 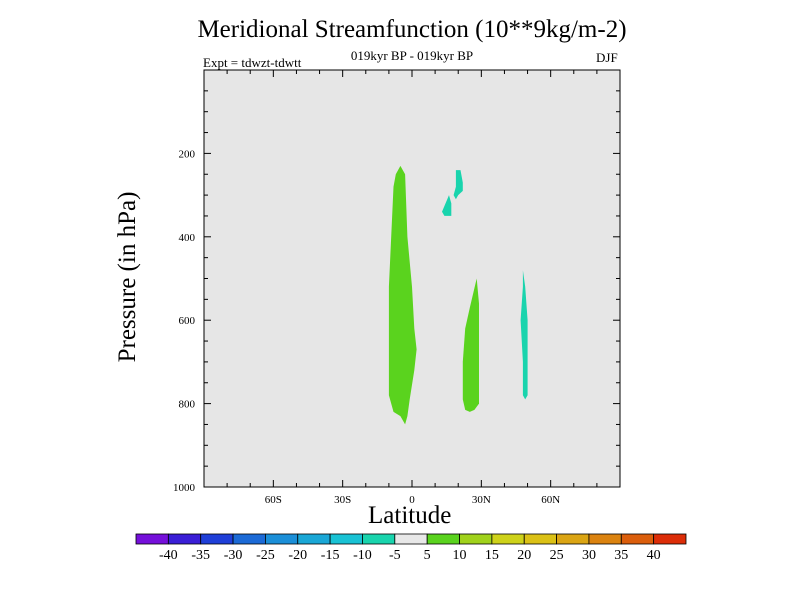 I want to click on colorbar-labels: -40 -35 -30 -25 -20 -15 -10 -5 5 10 15 20 25 30 35 40, so click(x=410, y=555).